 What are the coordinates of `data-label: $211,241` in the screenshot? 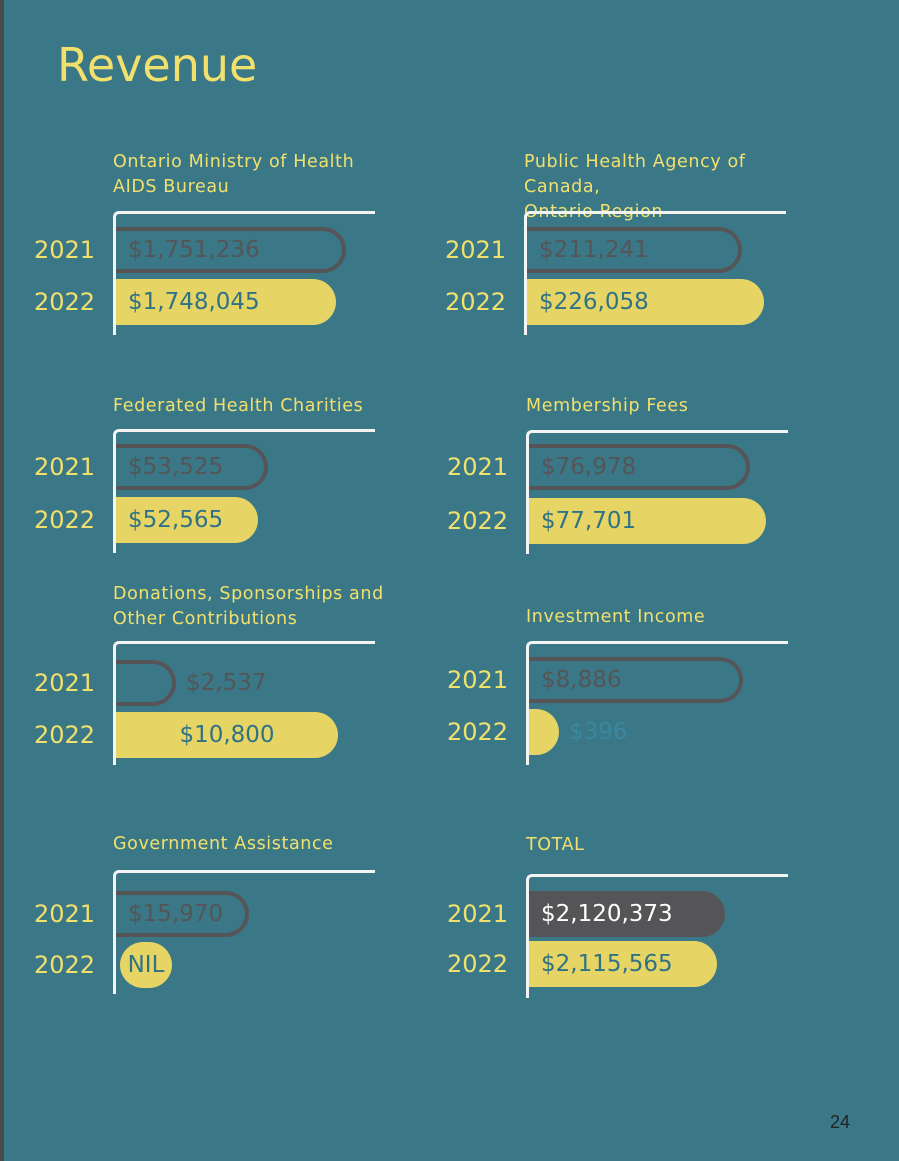 It's located at (594, 250).